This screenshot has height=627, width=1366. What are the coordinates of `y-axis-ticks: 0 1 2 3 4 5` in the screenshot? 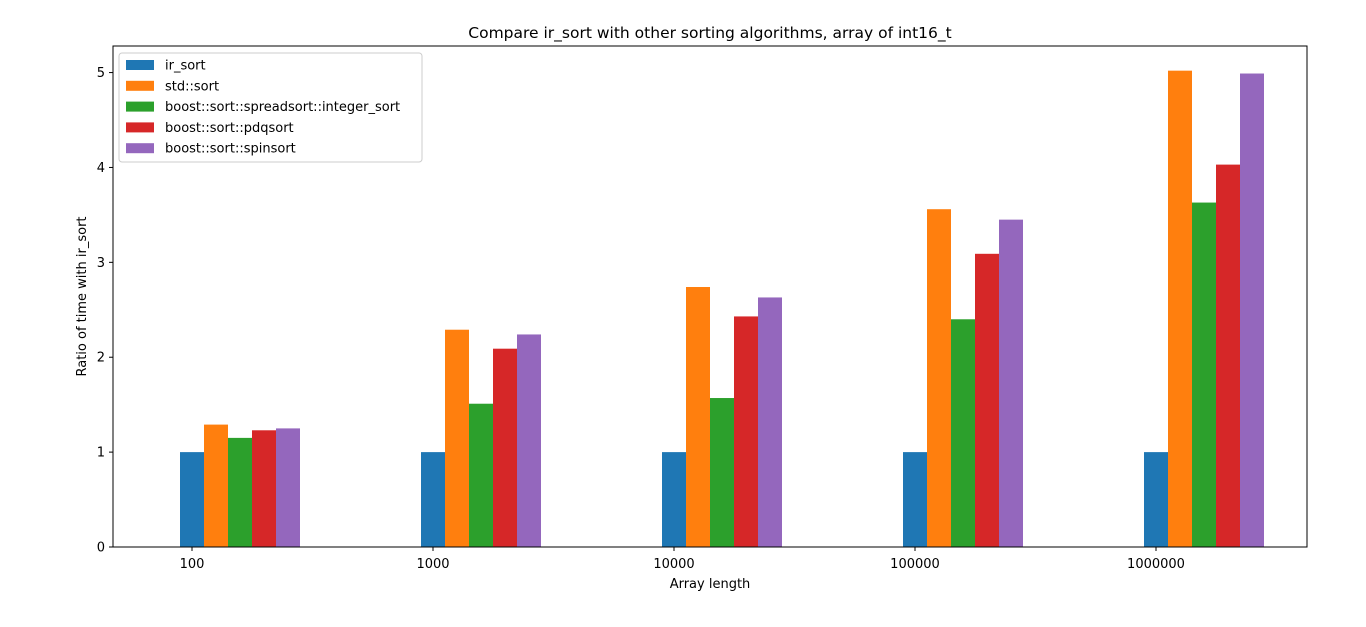 It's located at (105, 311).